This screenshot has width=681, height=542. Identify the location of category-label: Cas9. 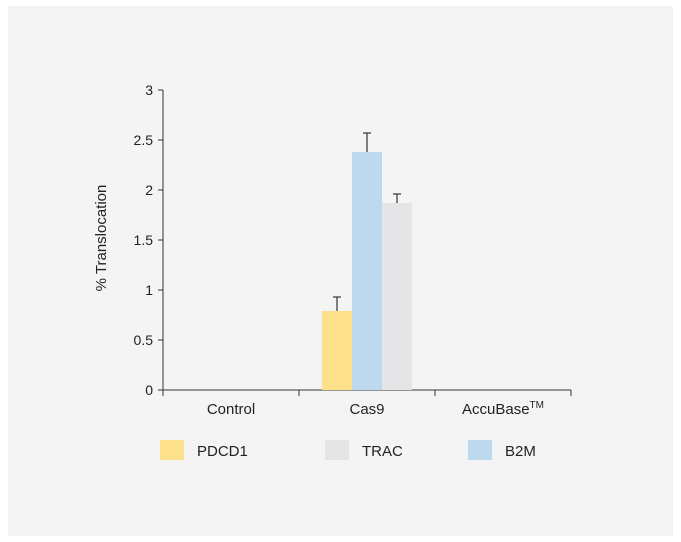
(366, 409).